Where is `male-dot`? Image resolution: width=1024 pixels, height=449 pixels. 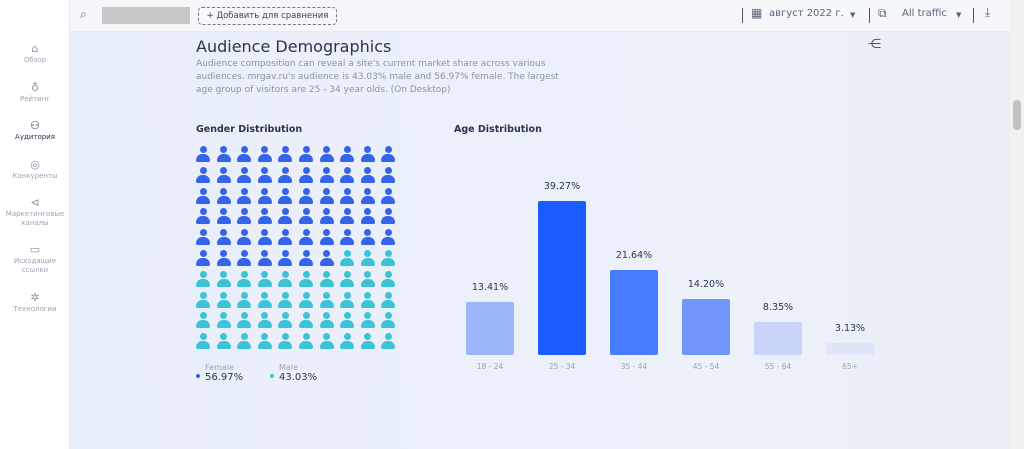
male-dot is located at coordinates (272, 376).